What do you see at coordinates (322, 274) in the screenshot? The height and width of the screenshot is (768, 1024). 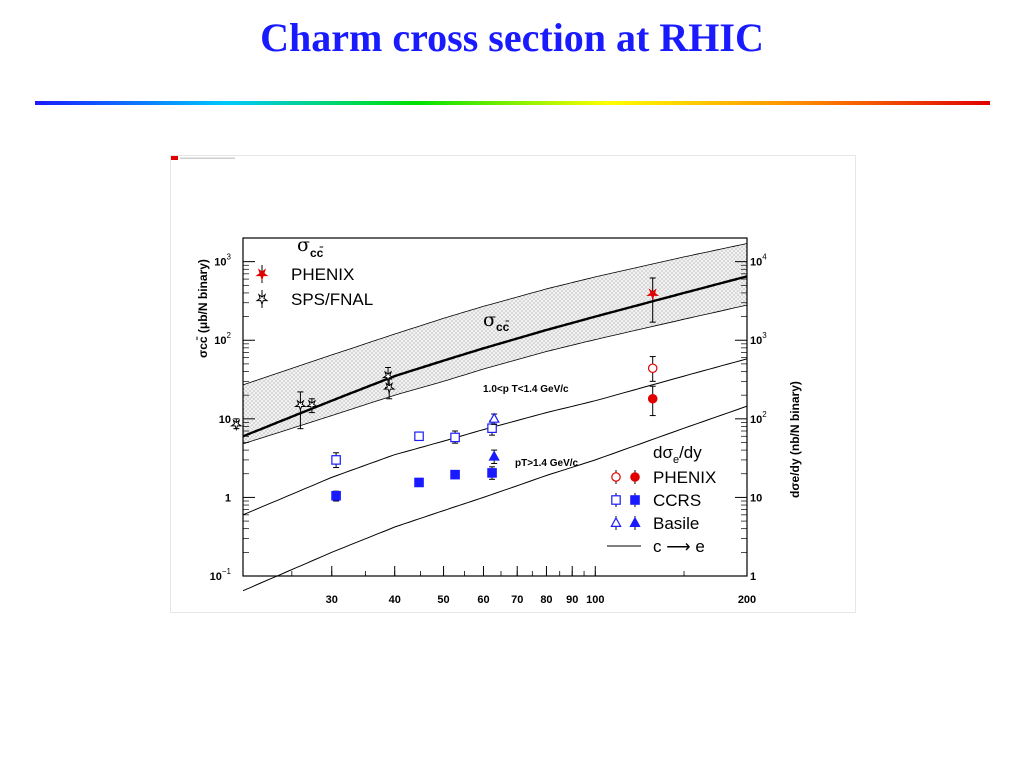 I see `legend-top-label: PHENIX` at bounding box center [322, 274].